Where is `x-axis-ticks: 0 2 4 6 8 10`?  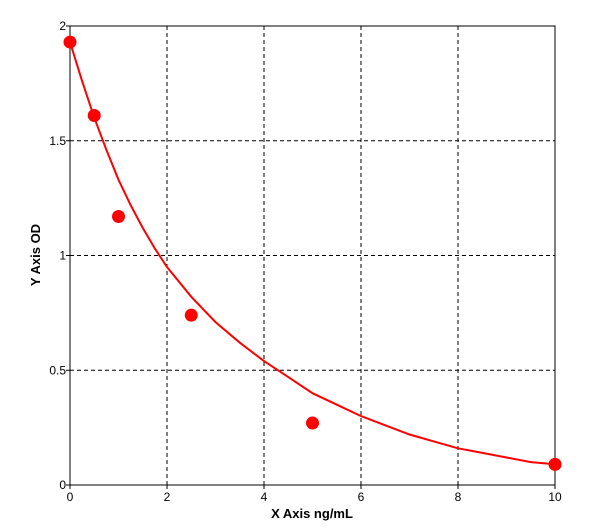 x-axis-ticks: 0 2 4 6 8 10 is located at coordinates (314, 494).